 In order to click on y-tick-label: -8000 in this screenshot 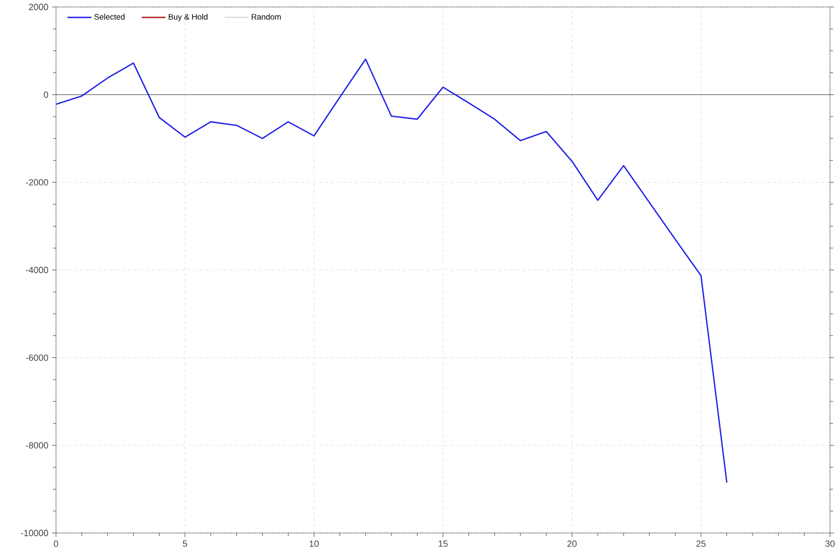, I will do `click(37, 445)`.